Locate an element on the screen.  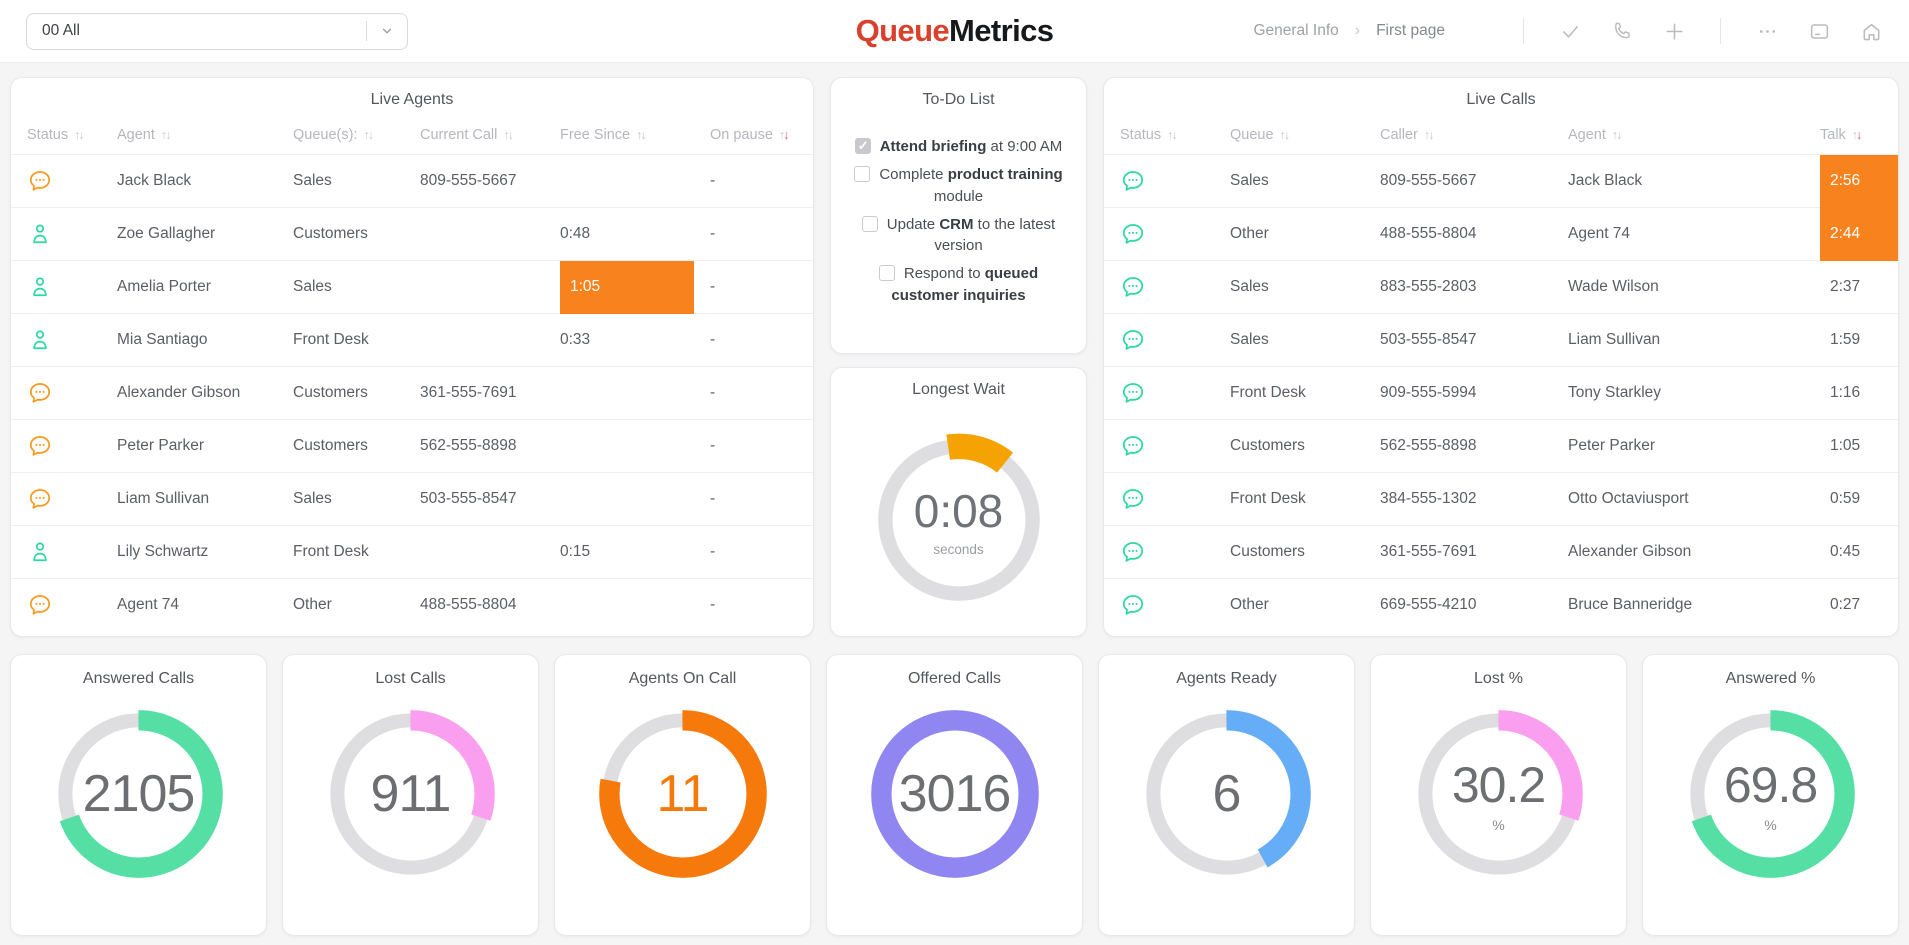
donut-gauge: 30.2% is located at coordinates (1499, 794).